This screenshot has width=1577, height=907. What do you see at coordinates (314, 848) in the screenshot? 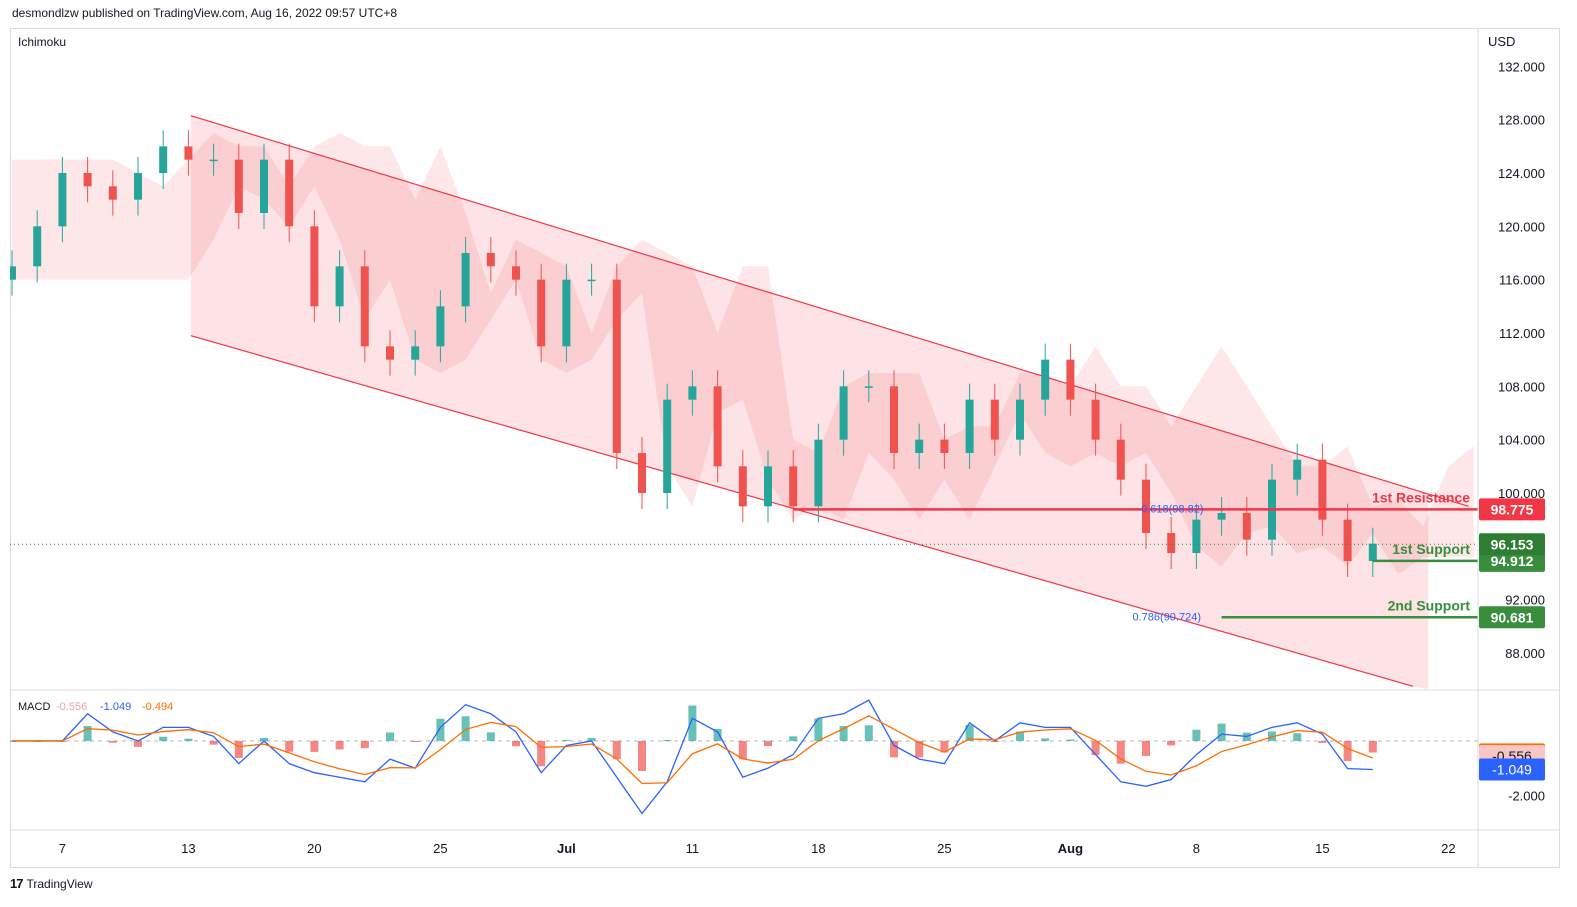
I see `time-tick-label: 20` at bounding box center [314, 848].